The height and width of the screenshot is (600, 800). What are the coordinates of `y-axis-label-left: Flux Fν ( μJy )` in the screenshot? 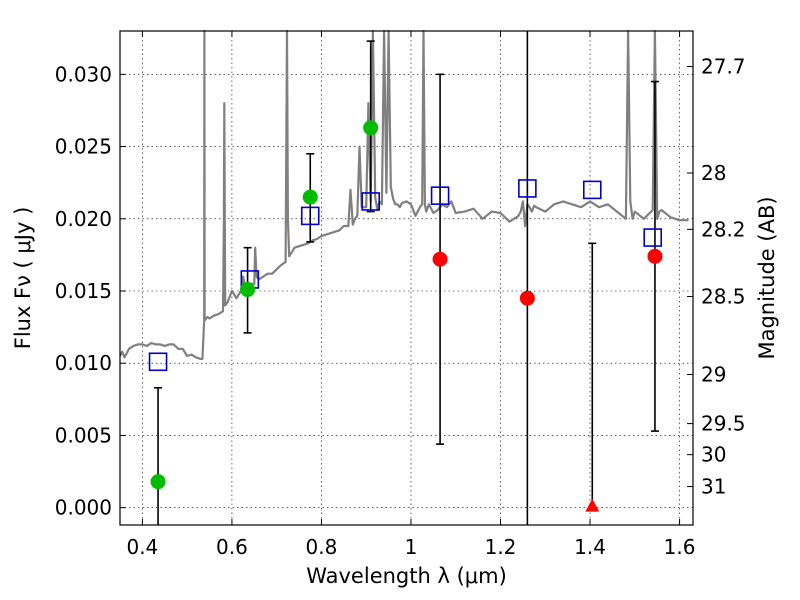 It's located at (23, 278).